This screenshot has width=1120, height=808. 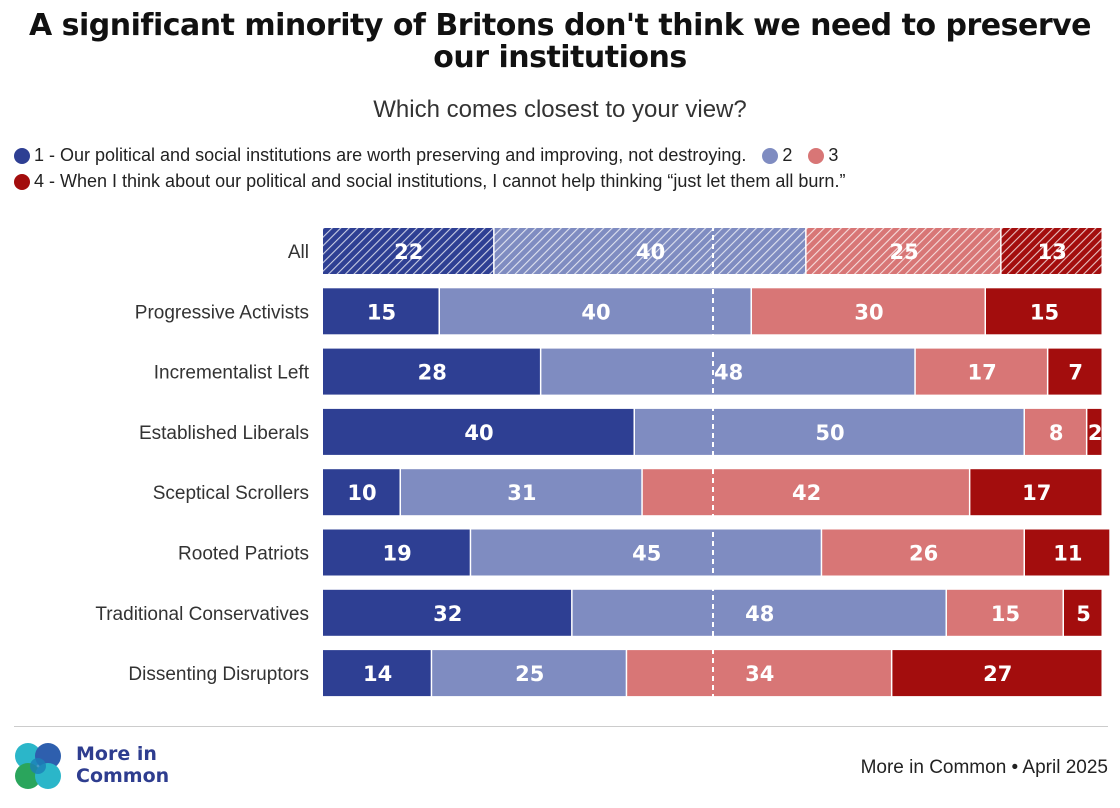 I want to click on bar-value-label: 45, so click(x=646, y=554).